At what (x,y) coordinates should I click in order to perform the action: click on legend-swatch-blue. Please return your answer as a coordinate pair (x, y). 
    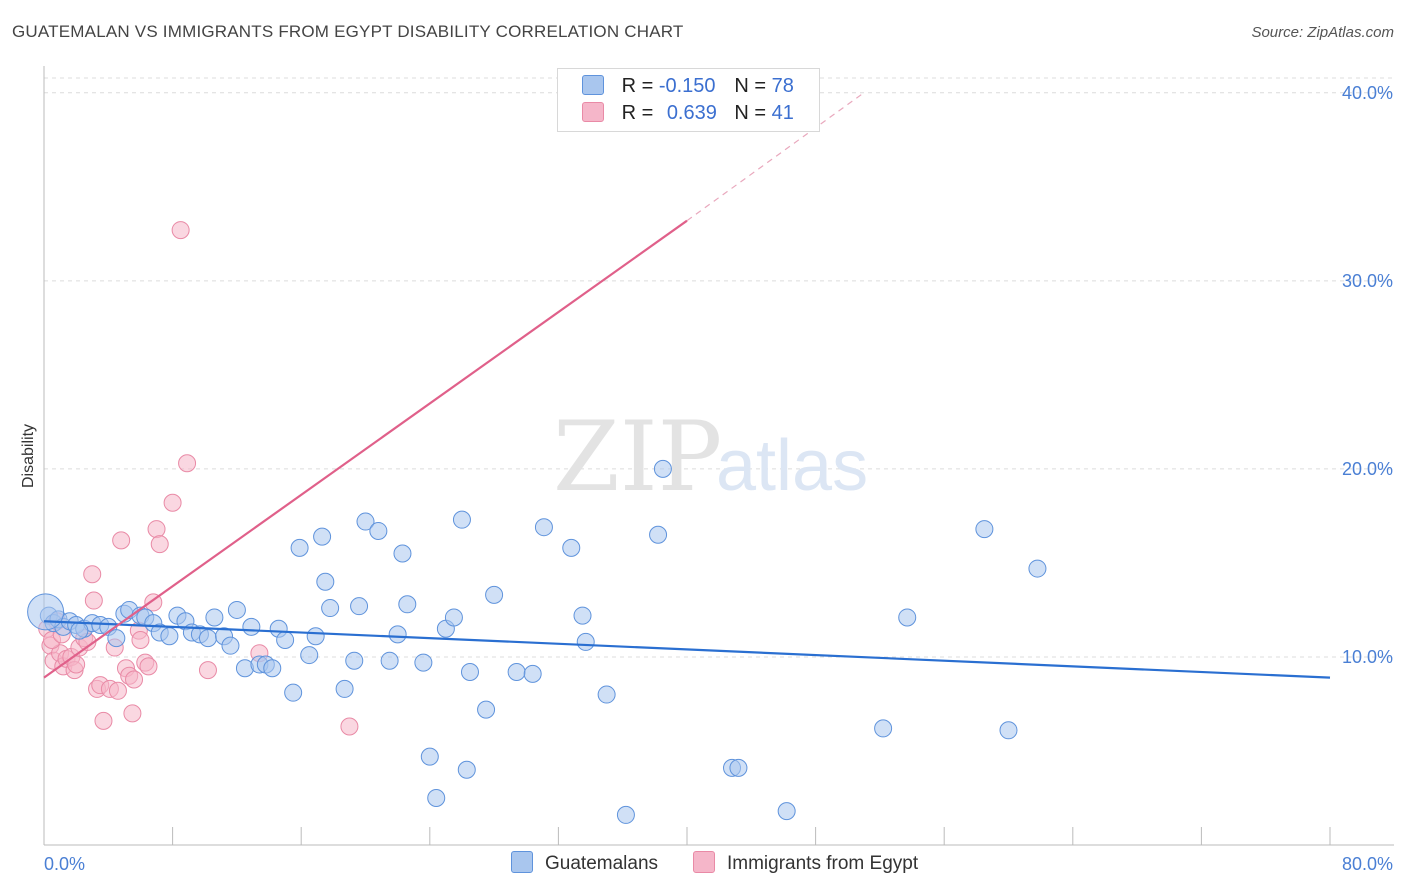
    Looking at the image, I should click on (593, 85).